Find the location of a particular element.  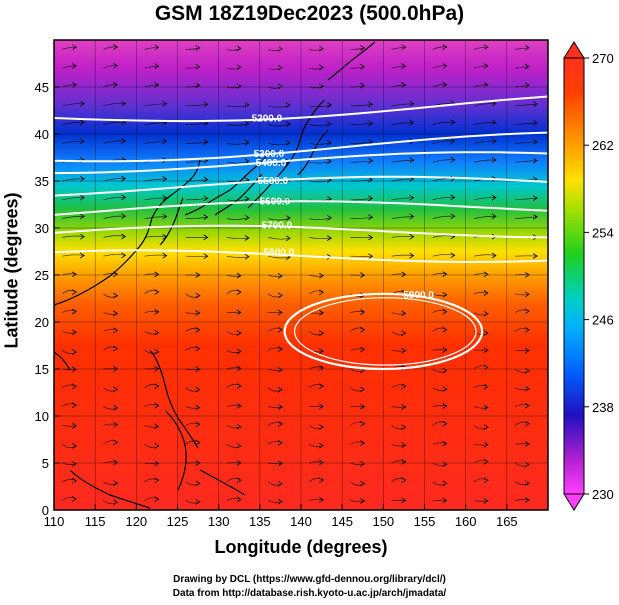

colorbar-bar is located at coordinates (574, 276).